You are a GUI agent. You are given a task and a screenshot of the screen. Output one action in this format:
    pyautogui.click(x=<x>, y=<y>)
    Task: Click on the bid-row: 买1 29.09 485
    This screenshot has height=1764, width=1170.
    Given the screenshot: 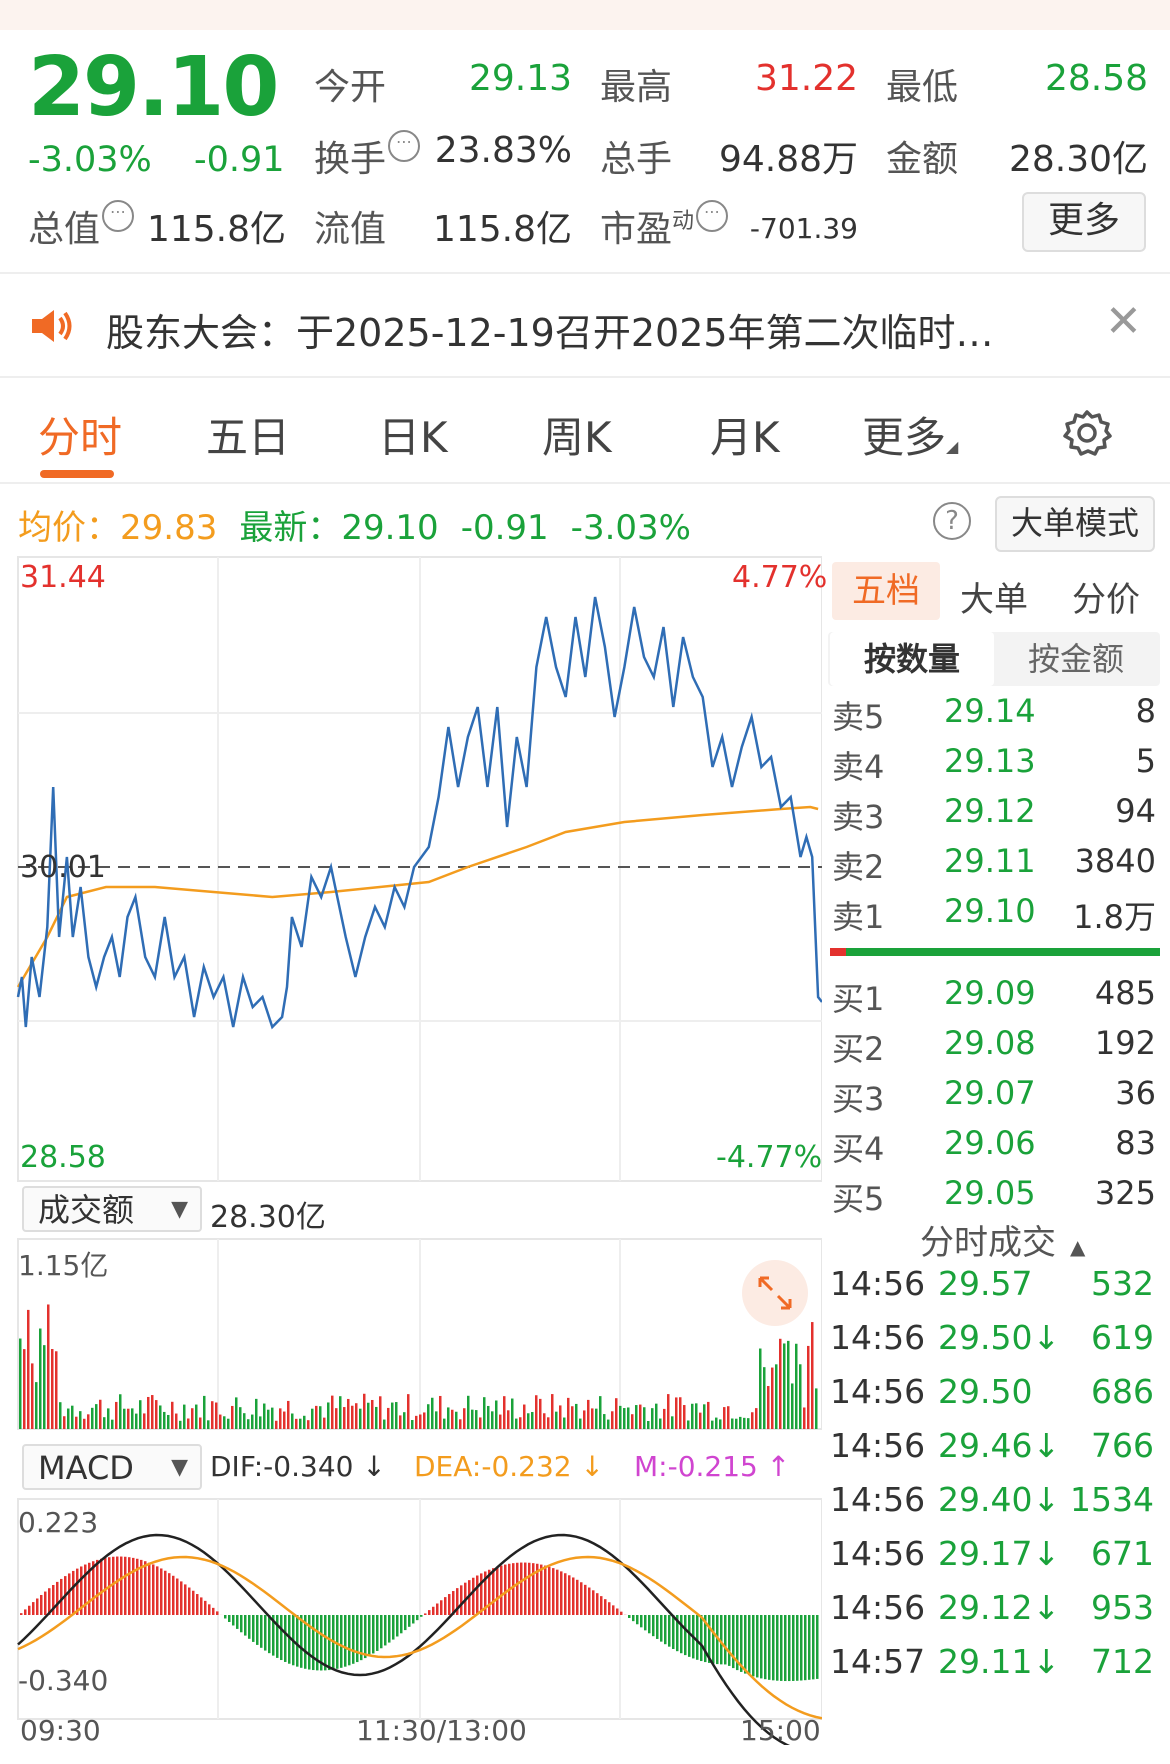 What is the action you would take?
    pyautogui.click(x=994, y=996)
    